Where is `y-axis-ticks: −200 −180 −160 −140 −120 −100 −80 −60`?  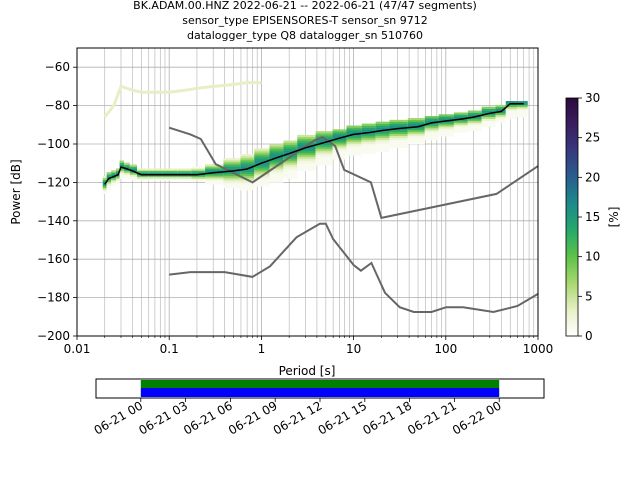 y-axis-ticks: −200 −180 −160 −140 −120 −100 −80 −60 is located at coordinates (57, 201).